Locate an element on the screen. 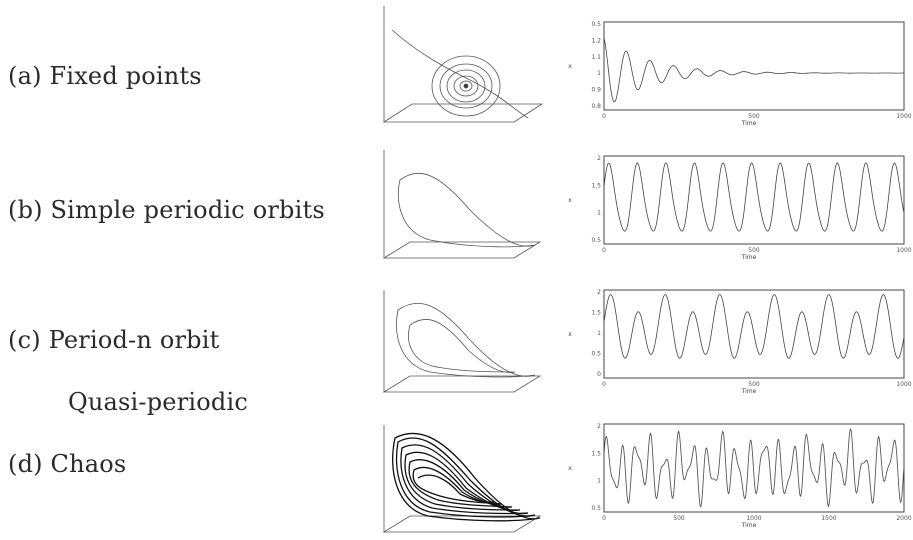 The height and width of the screenshot is (540, 913). x-tick-label: 1500 is located at coordinates (828, 518).